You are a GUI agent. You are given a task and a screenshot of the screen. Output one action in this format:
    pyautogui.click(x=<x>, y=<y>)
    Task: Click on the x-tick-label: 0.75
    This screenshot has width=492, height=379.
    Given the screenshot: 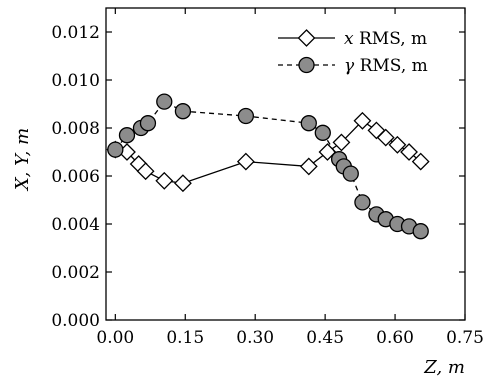 What is the action you would take?
    pyautogui.click(x=465, y=338)
    